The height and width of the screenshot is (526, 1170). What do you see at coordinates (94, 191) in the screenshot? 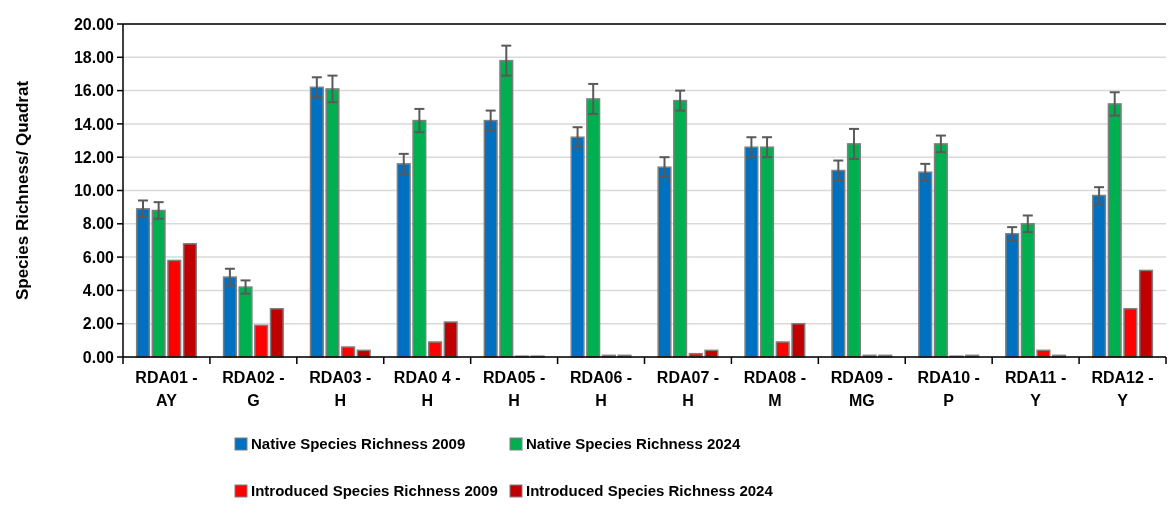
I see `y-tick-label: 10.00` at bounding box center [94, 191].